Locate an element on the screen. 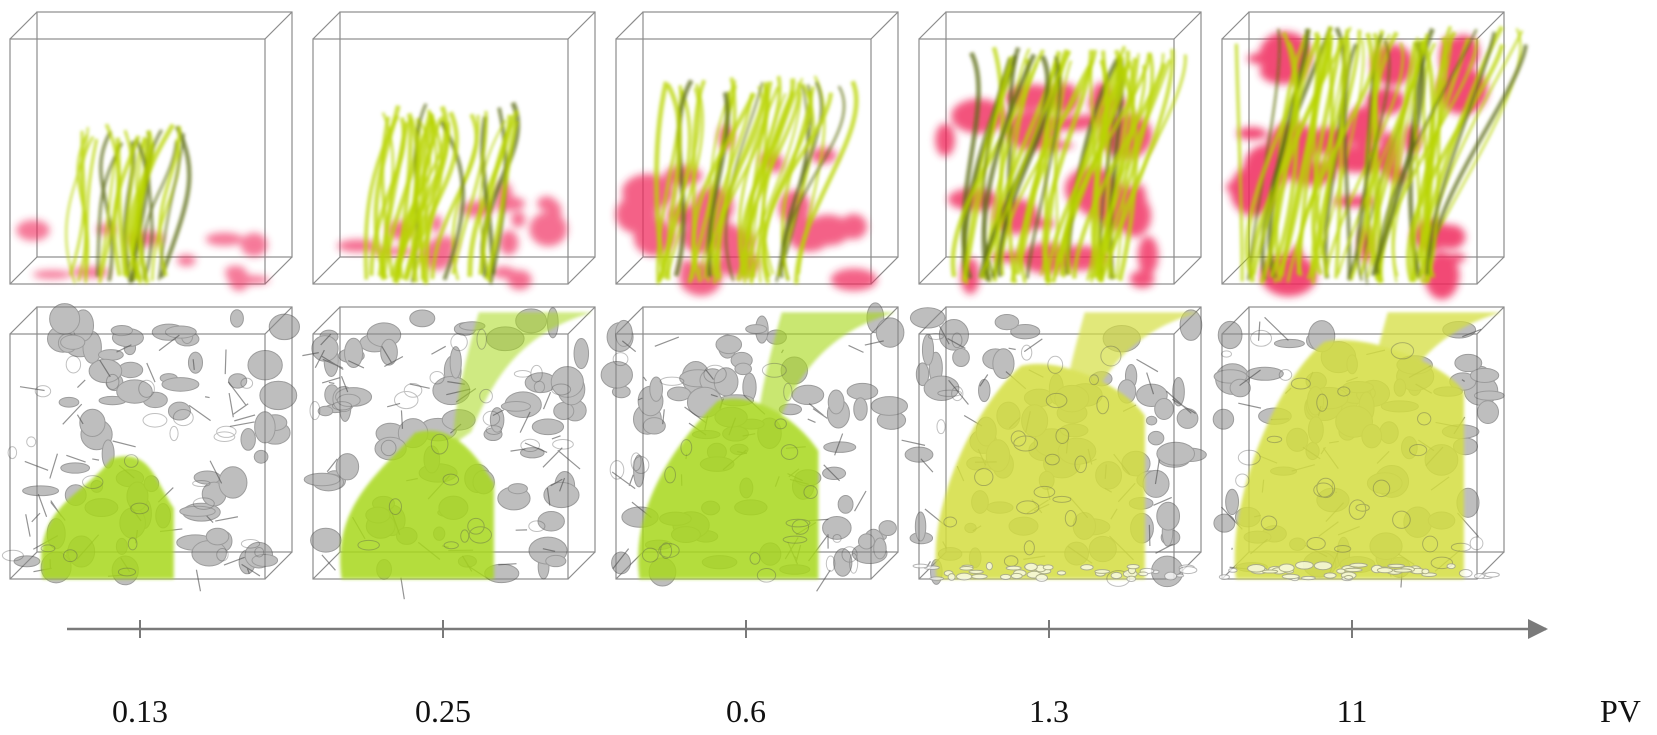 This screenshot has height=735, width=1657. pv-axis is located at coordinates (807, 629).